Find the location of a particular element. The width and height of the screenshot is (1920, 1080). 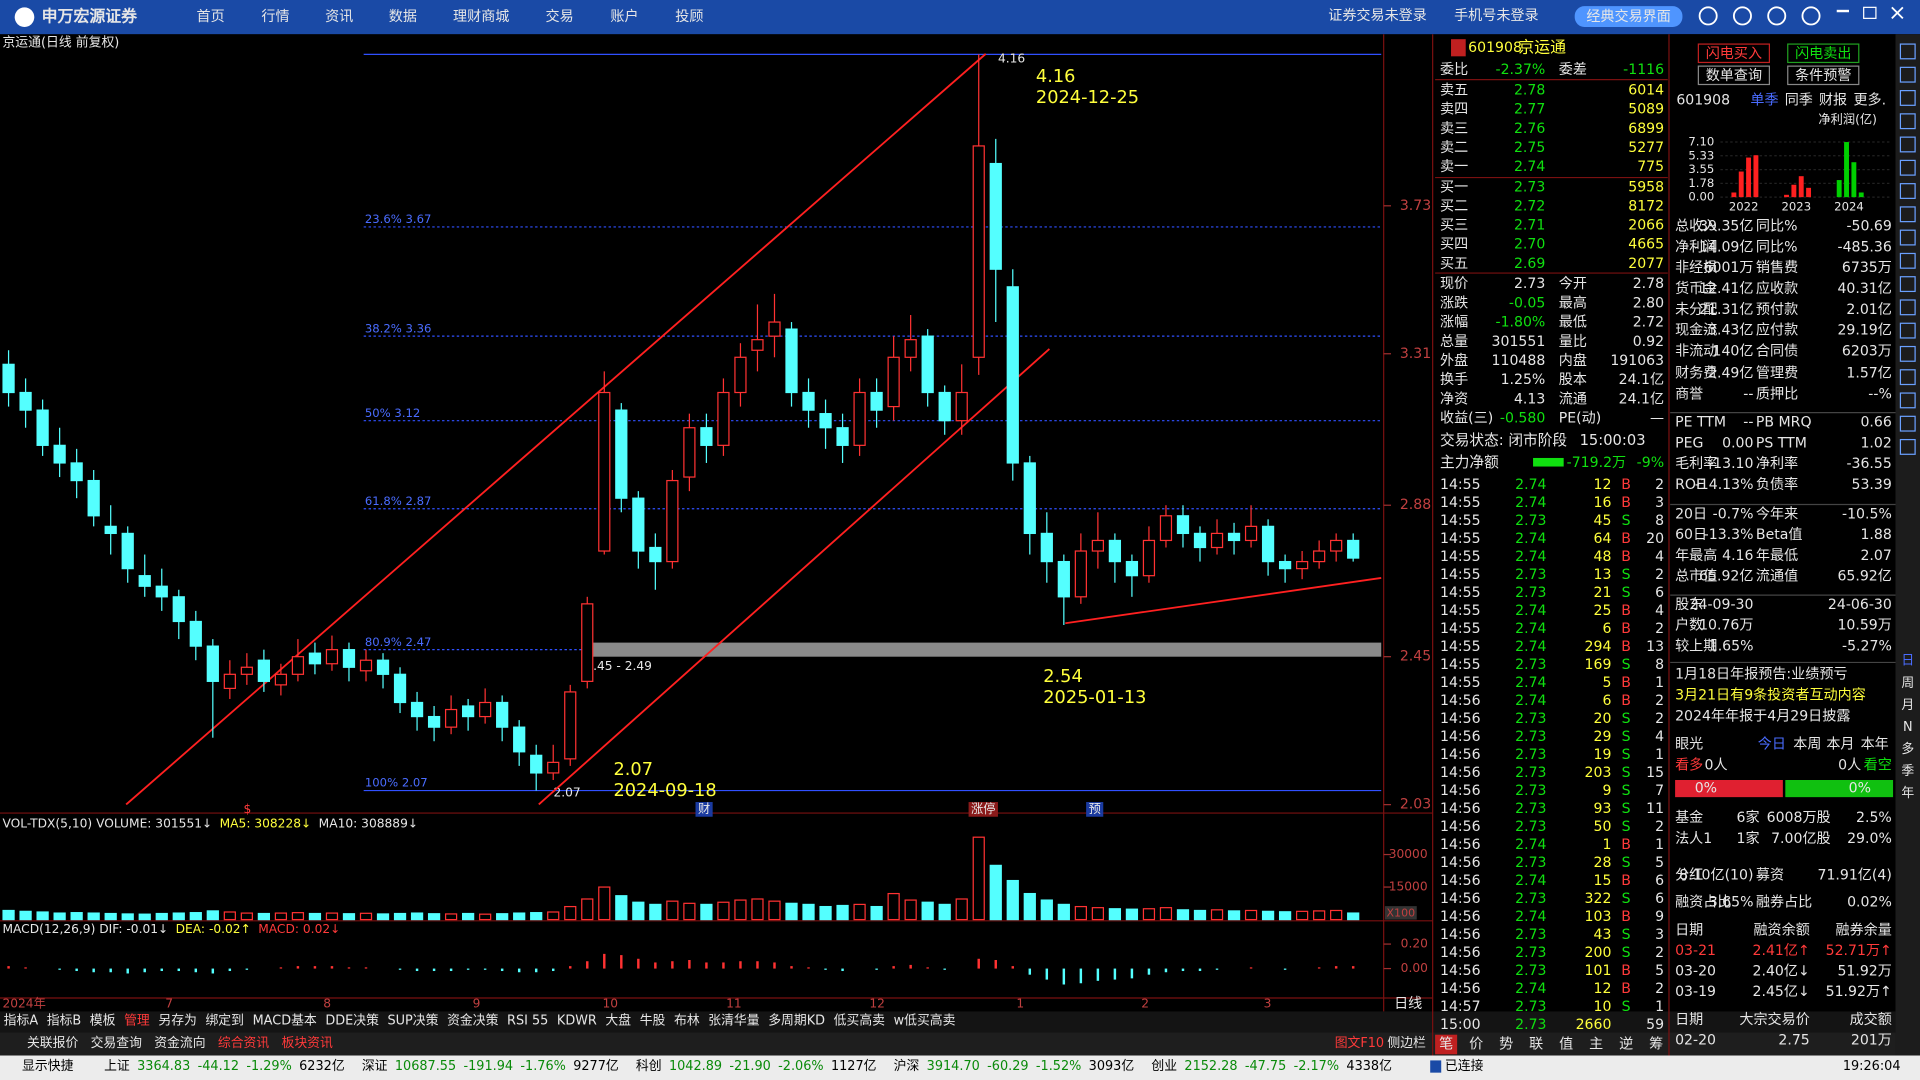

event-marker: 财 is located at coordinates (704, 809).